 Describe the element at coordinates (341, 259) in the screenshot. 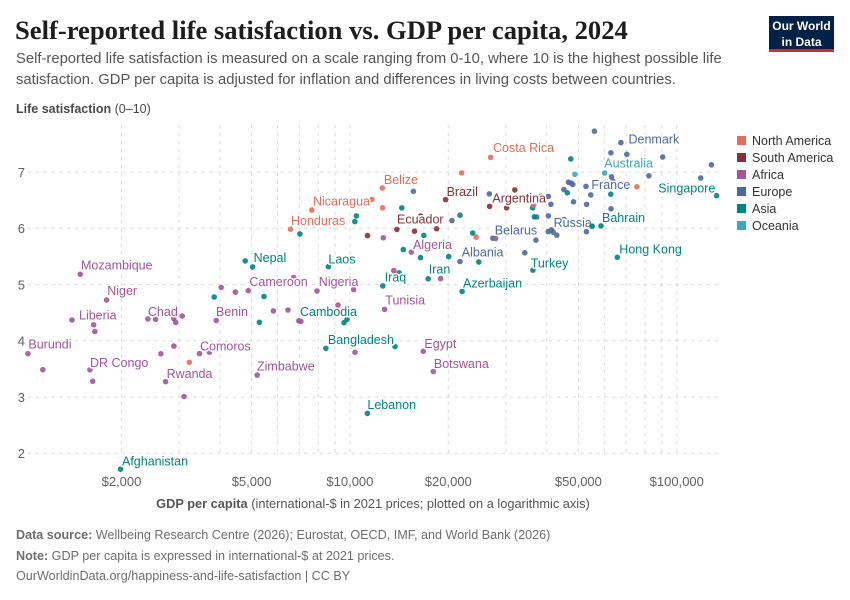

I see `svg-text: Laos` at that location.